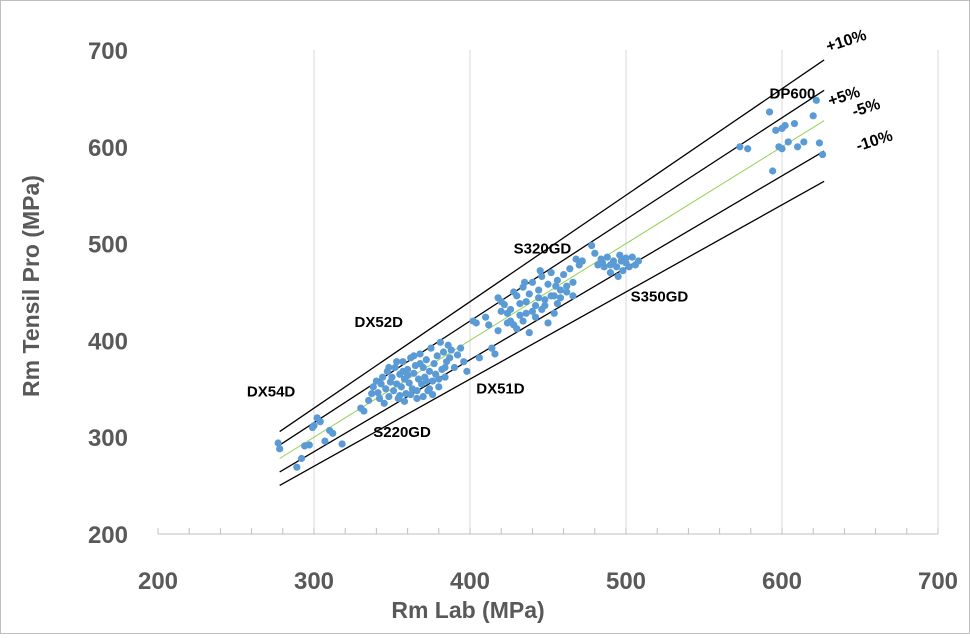  Describe the element at coordinates (467, 610) in the screenshot. I see `x-axis-title: Rm Lab (MPa)` at that location.